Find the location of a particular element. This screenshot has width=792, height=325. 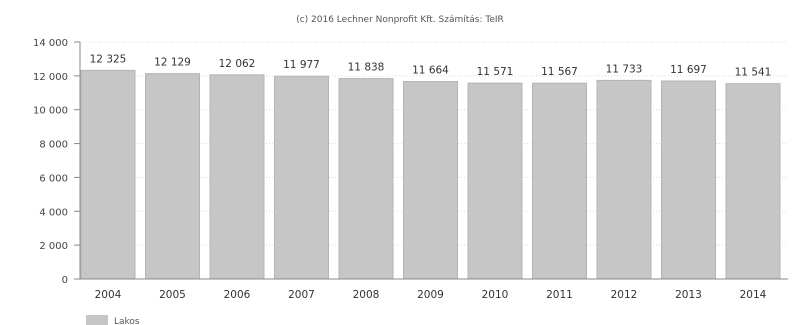

y-tick-label: 0 is located at coordinates (65, 280).